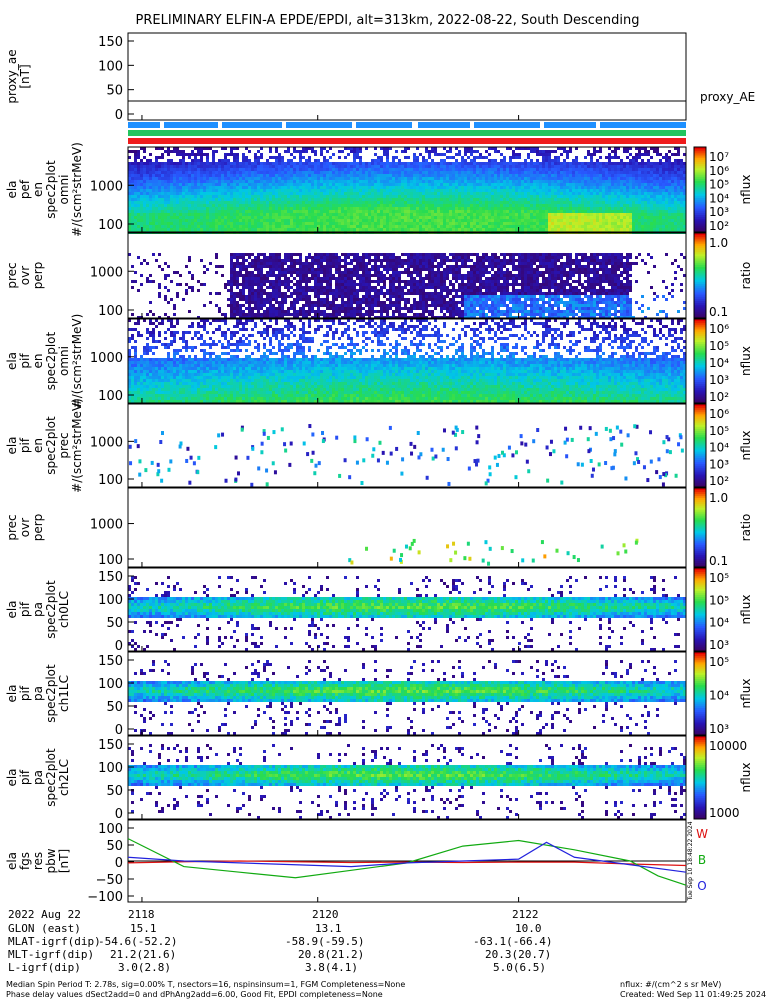 The image size is (775, 1000). I want to click on p1-cbar-cell, so click(700, 148).